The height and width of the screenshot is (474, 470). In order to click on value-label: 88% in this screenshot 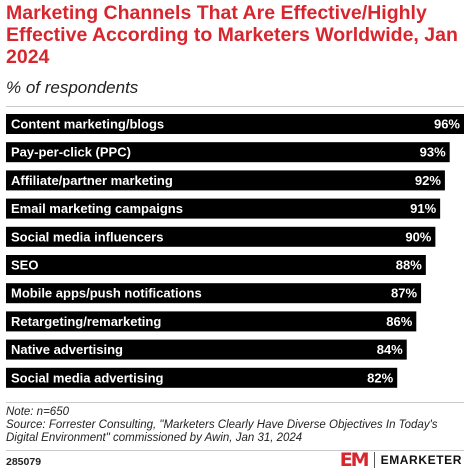, I will do `click(409, 265)`.